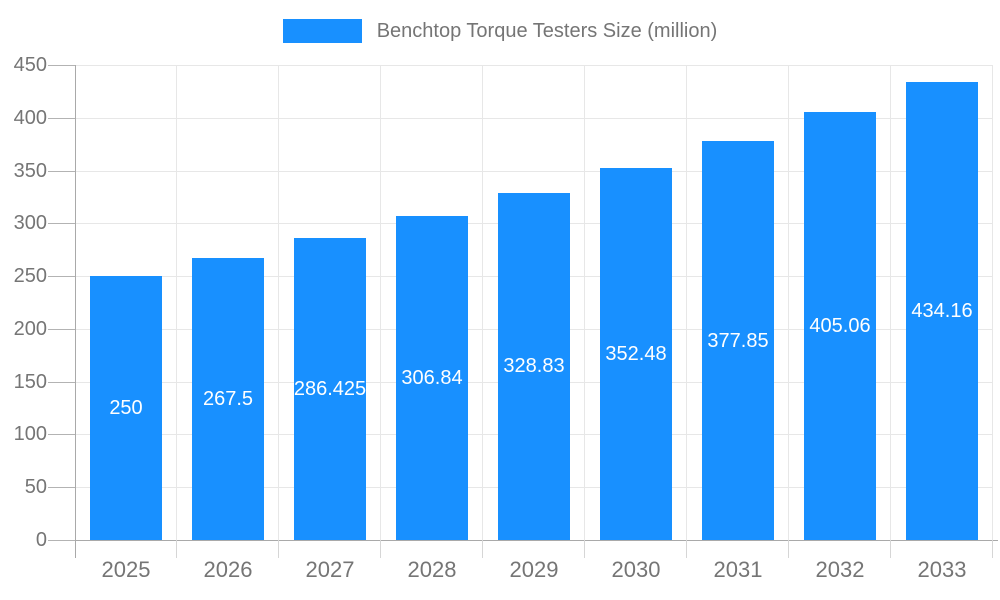 This screenshot has width=1000, height=600. What do you see at coordinates (228, 569) in the screenshot?
I see `x-tick-label: 2026` at bounding box center [228, 569].